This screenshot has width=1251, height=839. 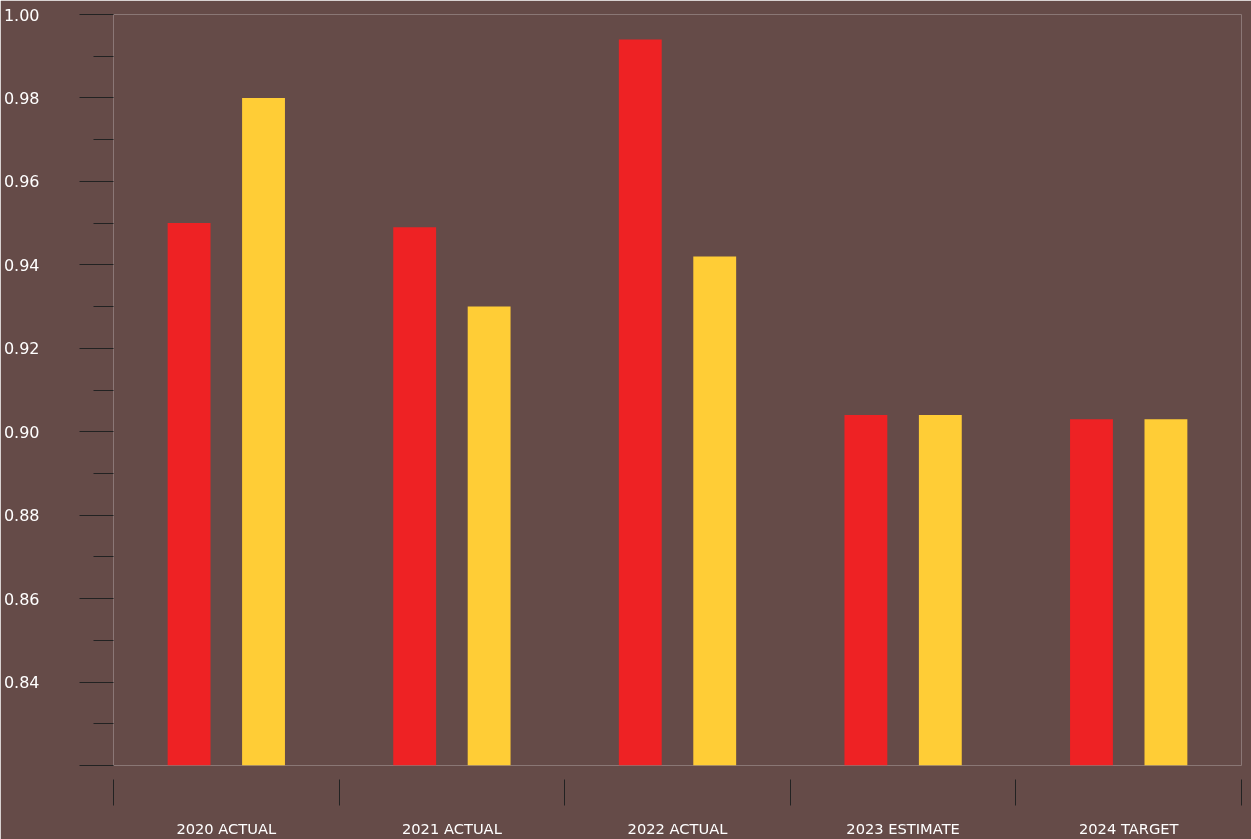 I want to click on x-tick-label: 2020 ACTUAL, so click(x=227, y=828).